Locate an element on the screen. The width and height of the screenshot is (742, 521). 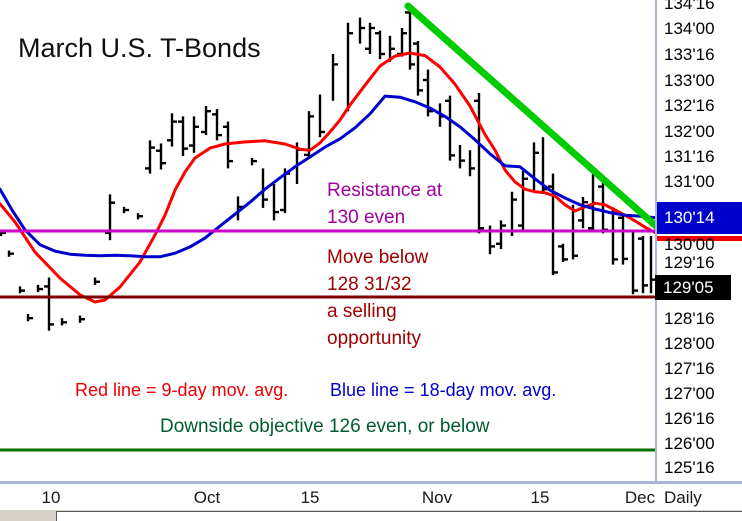
chart-title: March U.S. T-Bonds is located at coordinates (139, 48).